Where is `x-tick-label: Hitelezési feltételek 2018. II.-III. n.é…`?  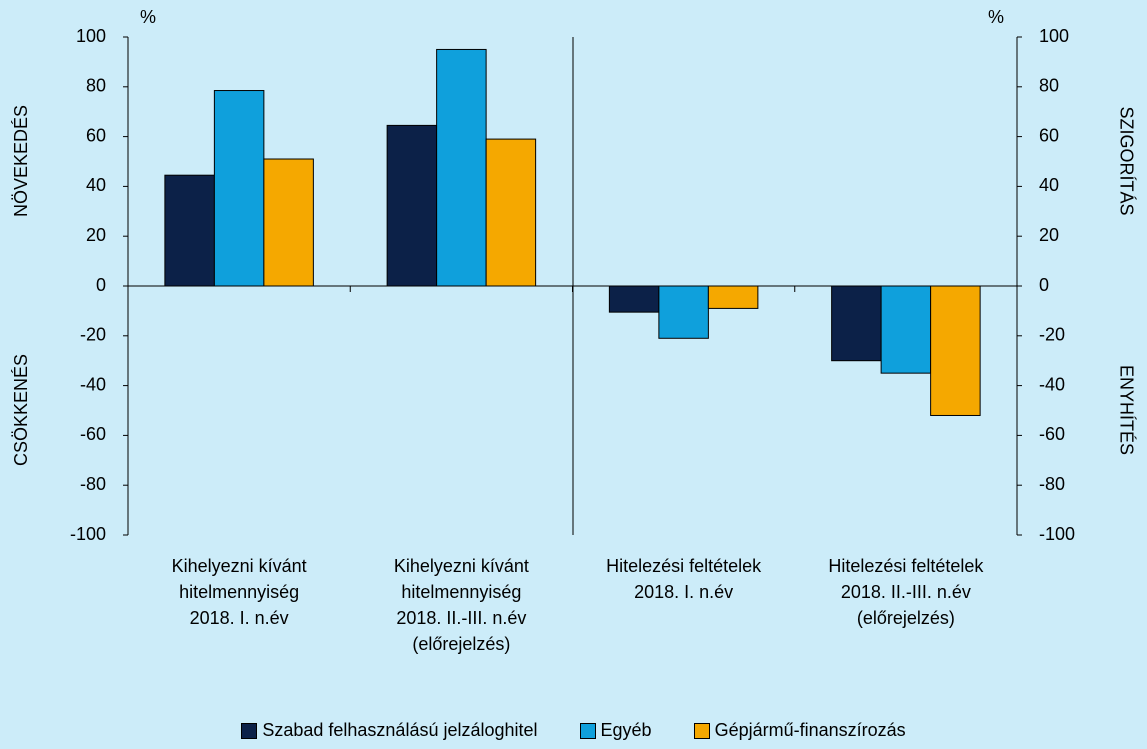
x-tick-label: Hitelezési feltételek 2018. II.-III. n.é… is located at coordinates (906, 592).